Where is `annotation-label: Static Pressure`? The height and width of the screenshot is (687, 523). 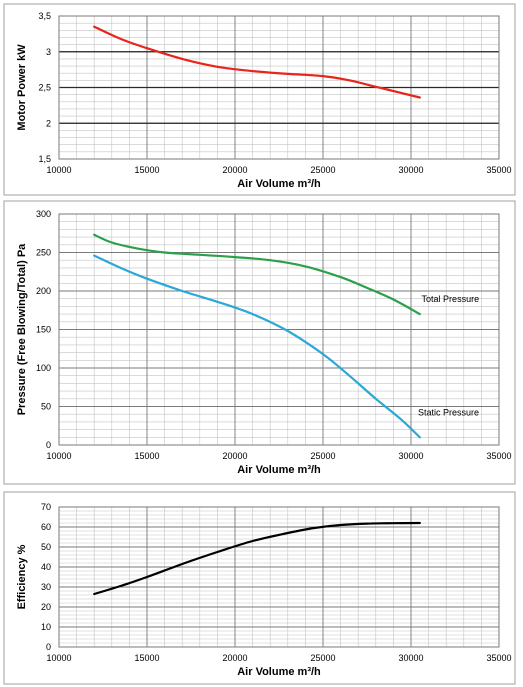 annotation-label: Static Pressure is located at coordinates (448, 413).